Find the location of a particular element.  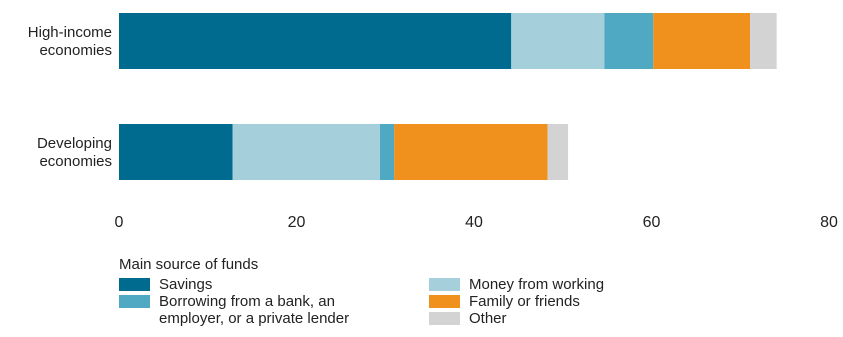

bar-segment-high-income-money-from-working is located at coordinates (558, 41).